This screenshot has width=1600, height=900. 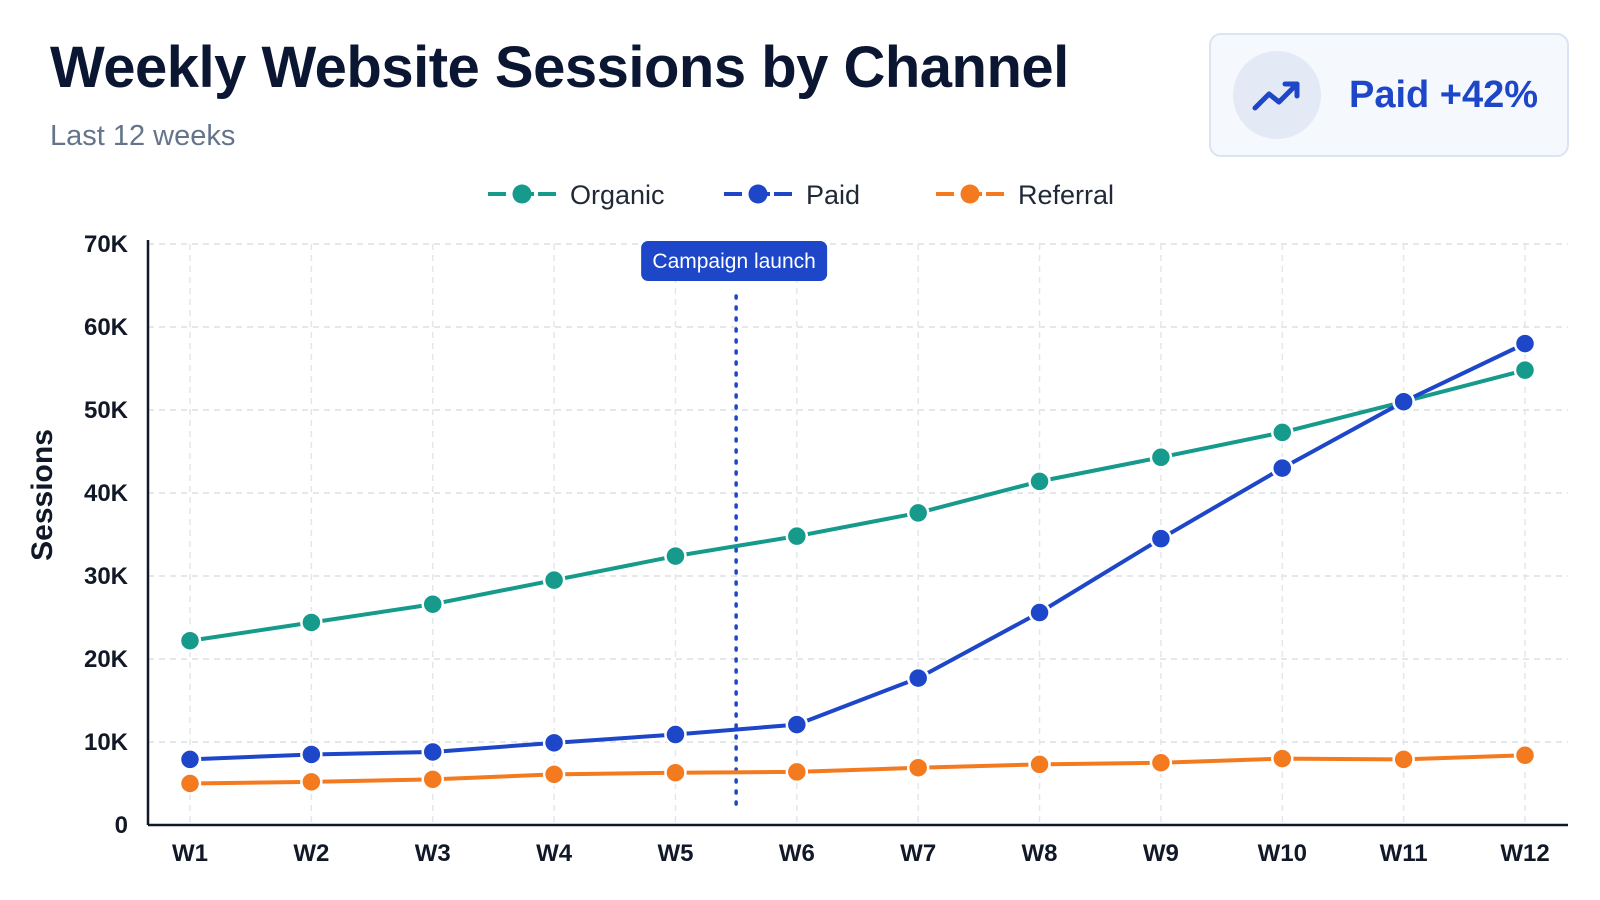 What do you see at coordinates (106, 244) in the screenshot?
I see `y-tick-label: 70K` at bounding box center [106, 244].